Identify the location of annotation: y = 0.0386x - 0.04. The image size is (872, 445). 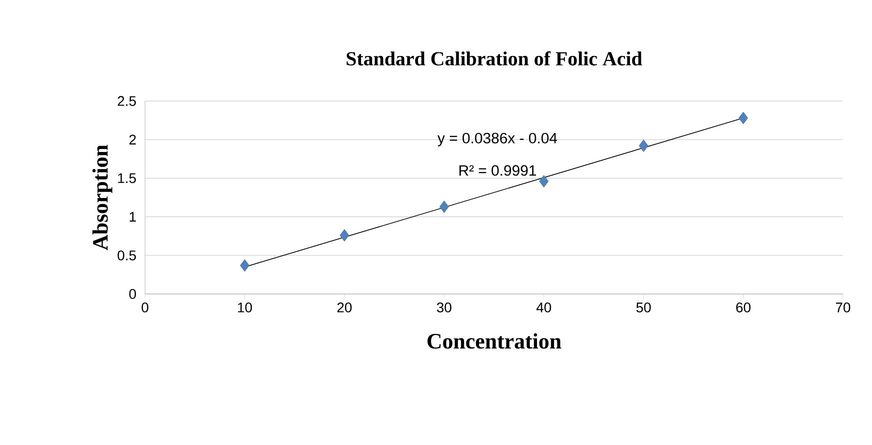
(498, 139).